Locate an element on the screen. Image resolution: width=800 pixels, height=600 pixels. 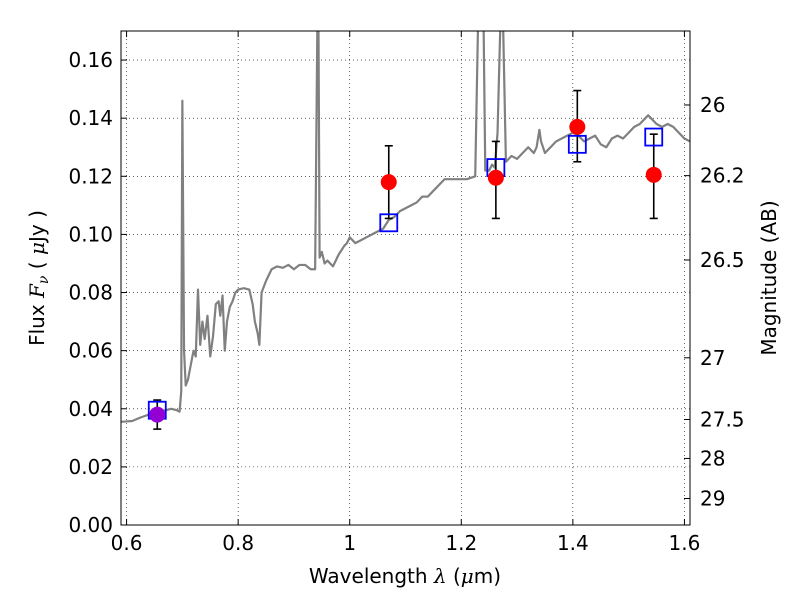
y-tick-label: 0.10 is located at coordinates (90, 234).